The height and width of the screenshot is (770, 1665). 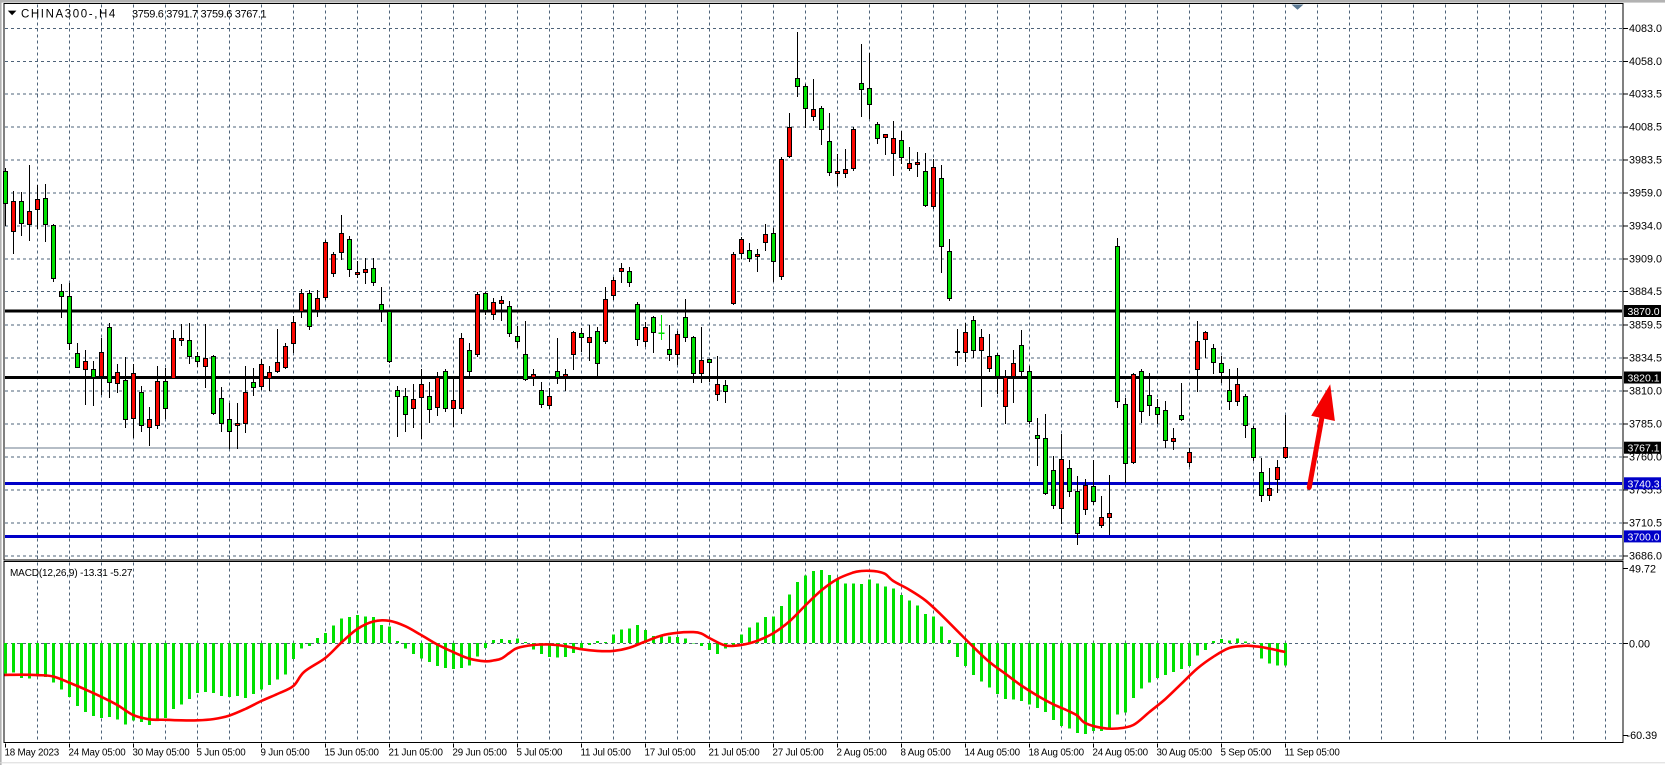 I want to click on svg-text: 29 Jun 05:00, so click(x=480, y=753).